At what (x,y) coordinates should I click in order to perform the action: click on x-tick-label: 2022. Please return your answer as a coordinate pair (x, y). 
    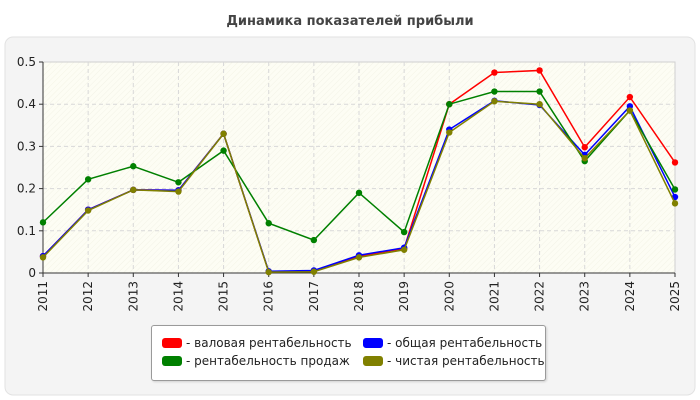
    Looking at the image, I should click on (540, 296).